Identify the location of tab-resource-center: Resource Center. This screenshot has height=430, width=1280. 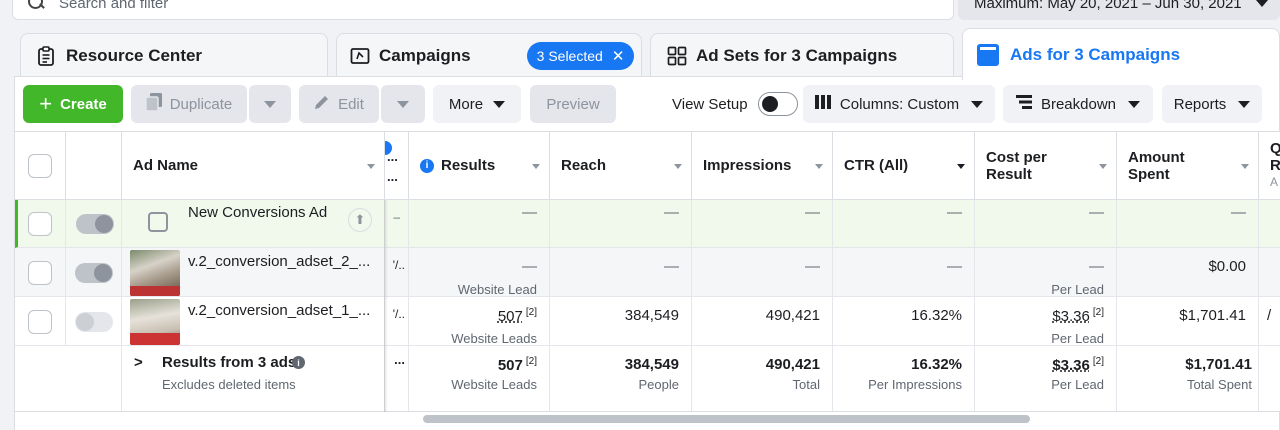
(174, 55).